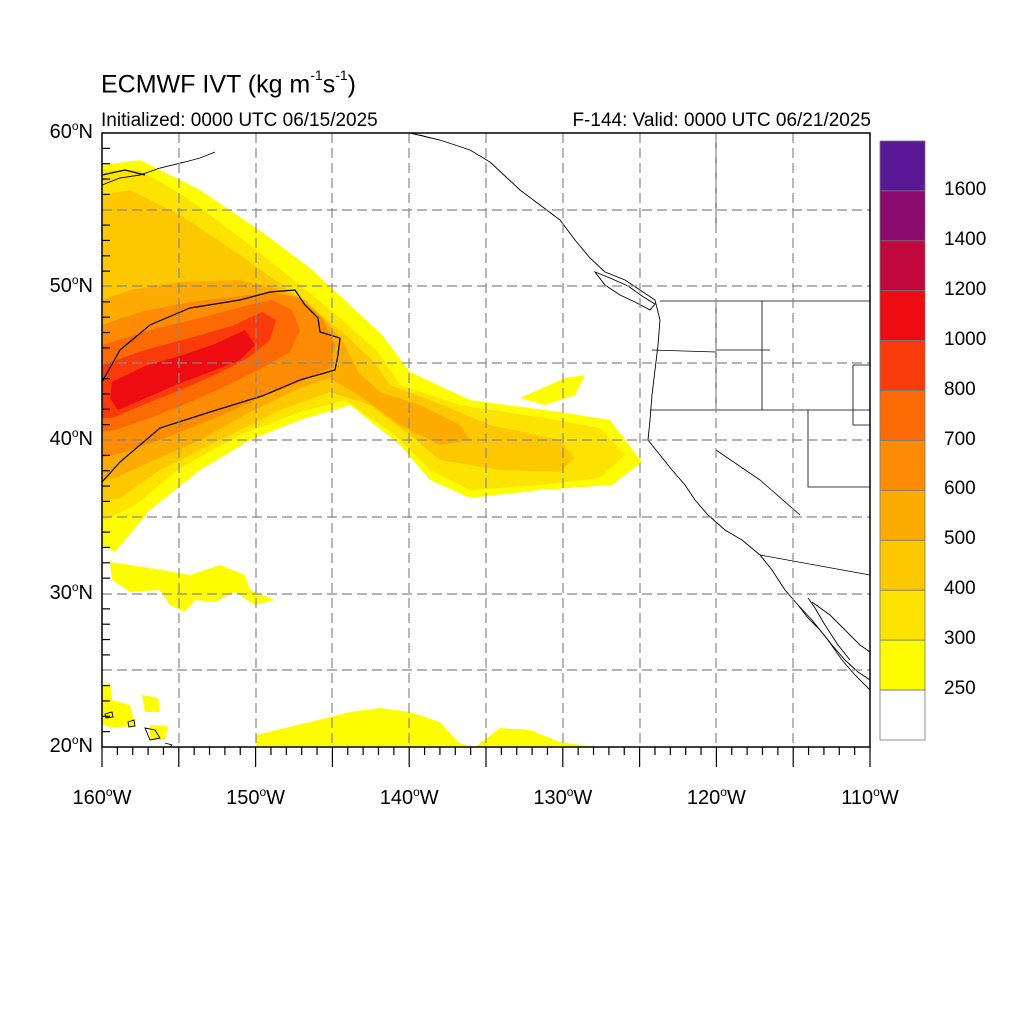 This screenshot has height=1024, width=1024. I want to click on colorbar-label: 500, so click(960, 539).